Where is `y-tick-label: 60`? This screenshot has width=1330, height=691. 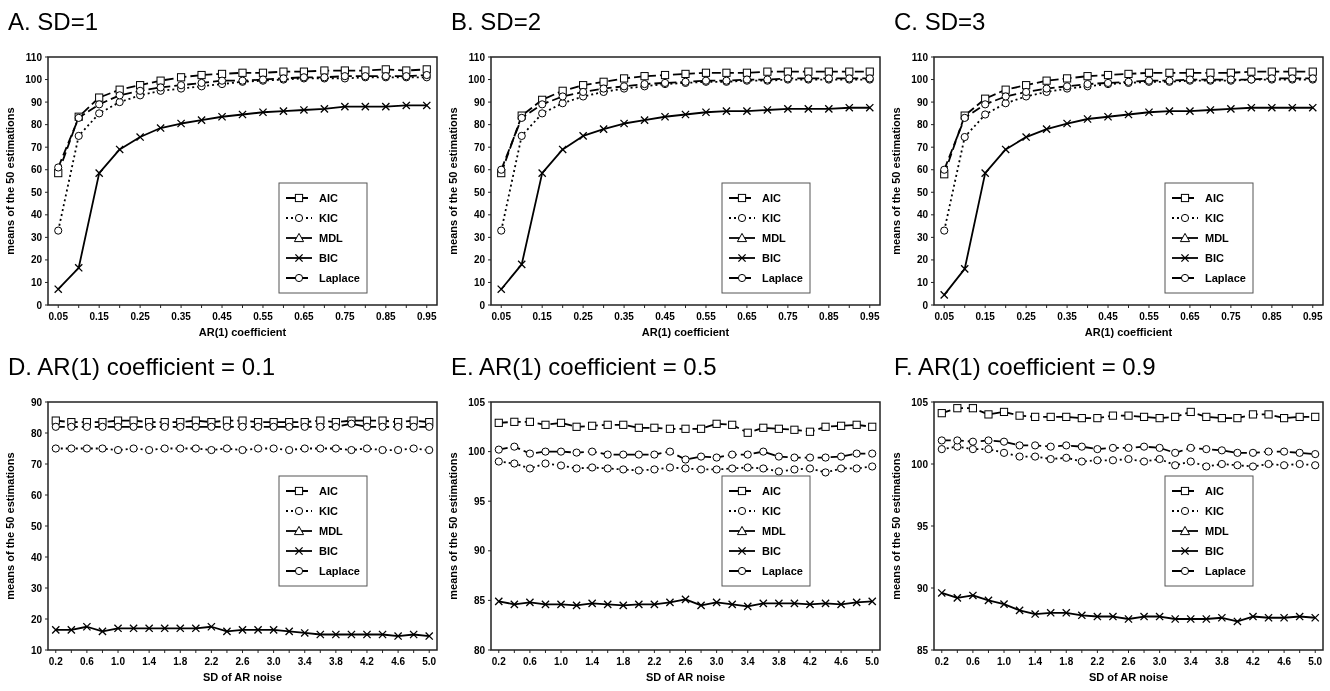 y-tick-label: 60 is located at coordinates (36, 170).